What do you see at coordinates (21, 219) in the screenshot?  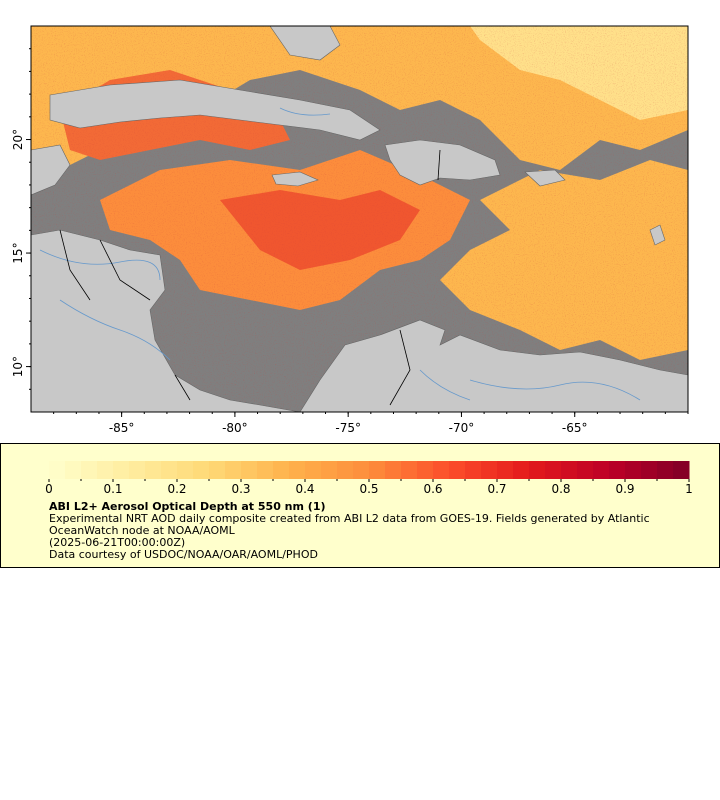 I see `y-axis: 10° 15° 20°` at bounding box center [21, 219].